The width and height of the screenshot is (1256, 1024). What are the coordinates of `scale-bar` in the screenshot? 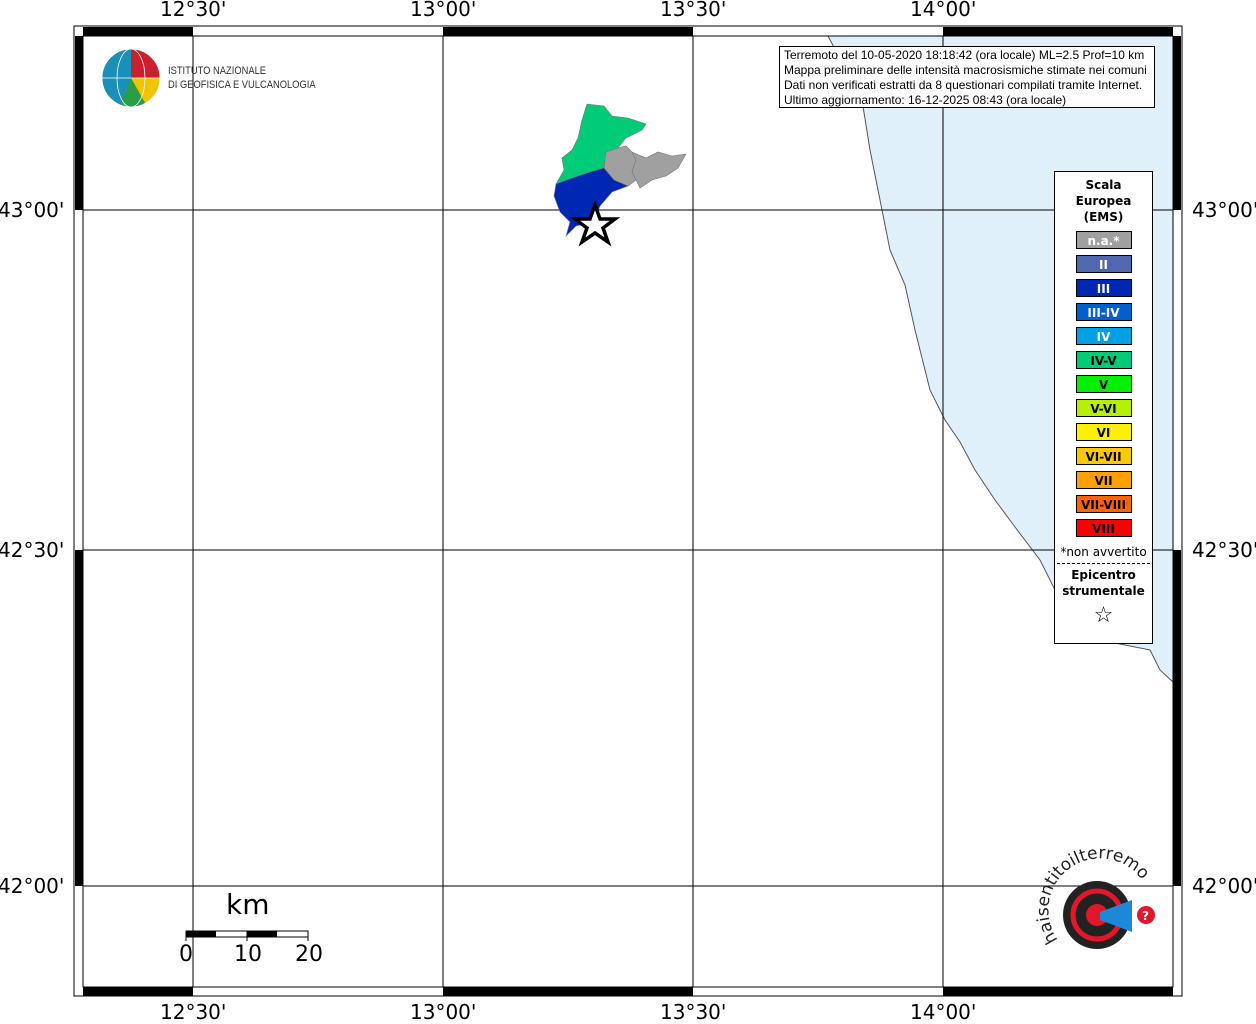 It's located at (247, 935).